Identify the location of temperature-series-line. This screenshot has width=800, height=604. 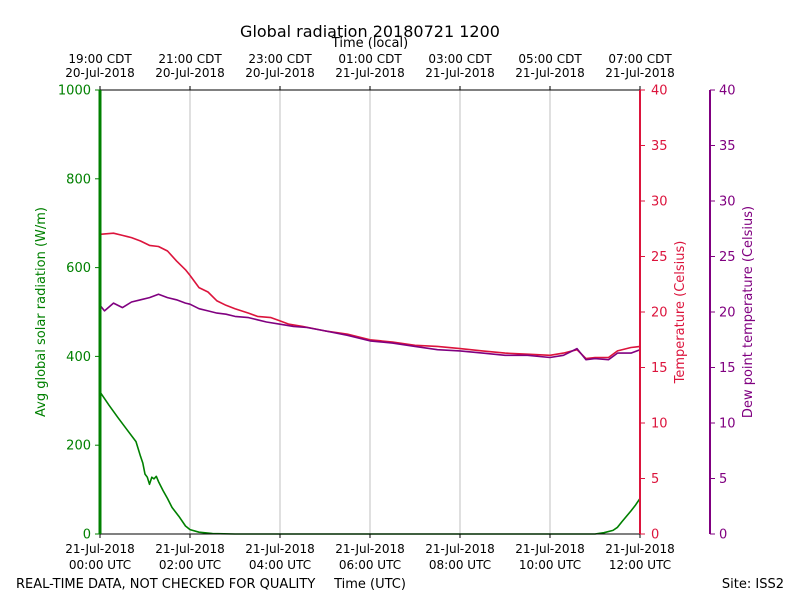
(370, 296).